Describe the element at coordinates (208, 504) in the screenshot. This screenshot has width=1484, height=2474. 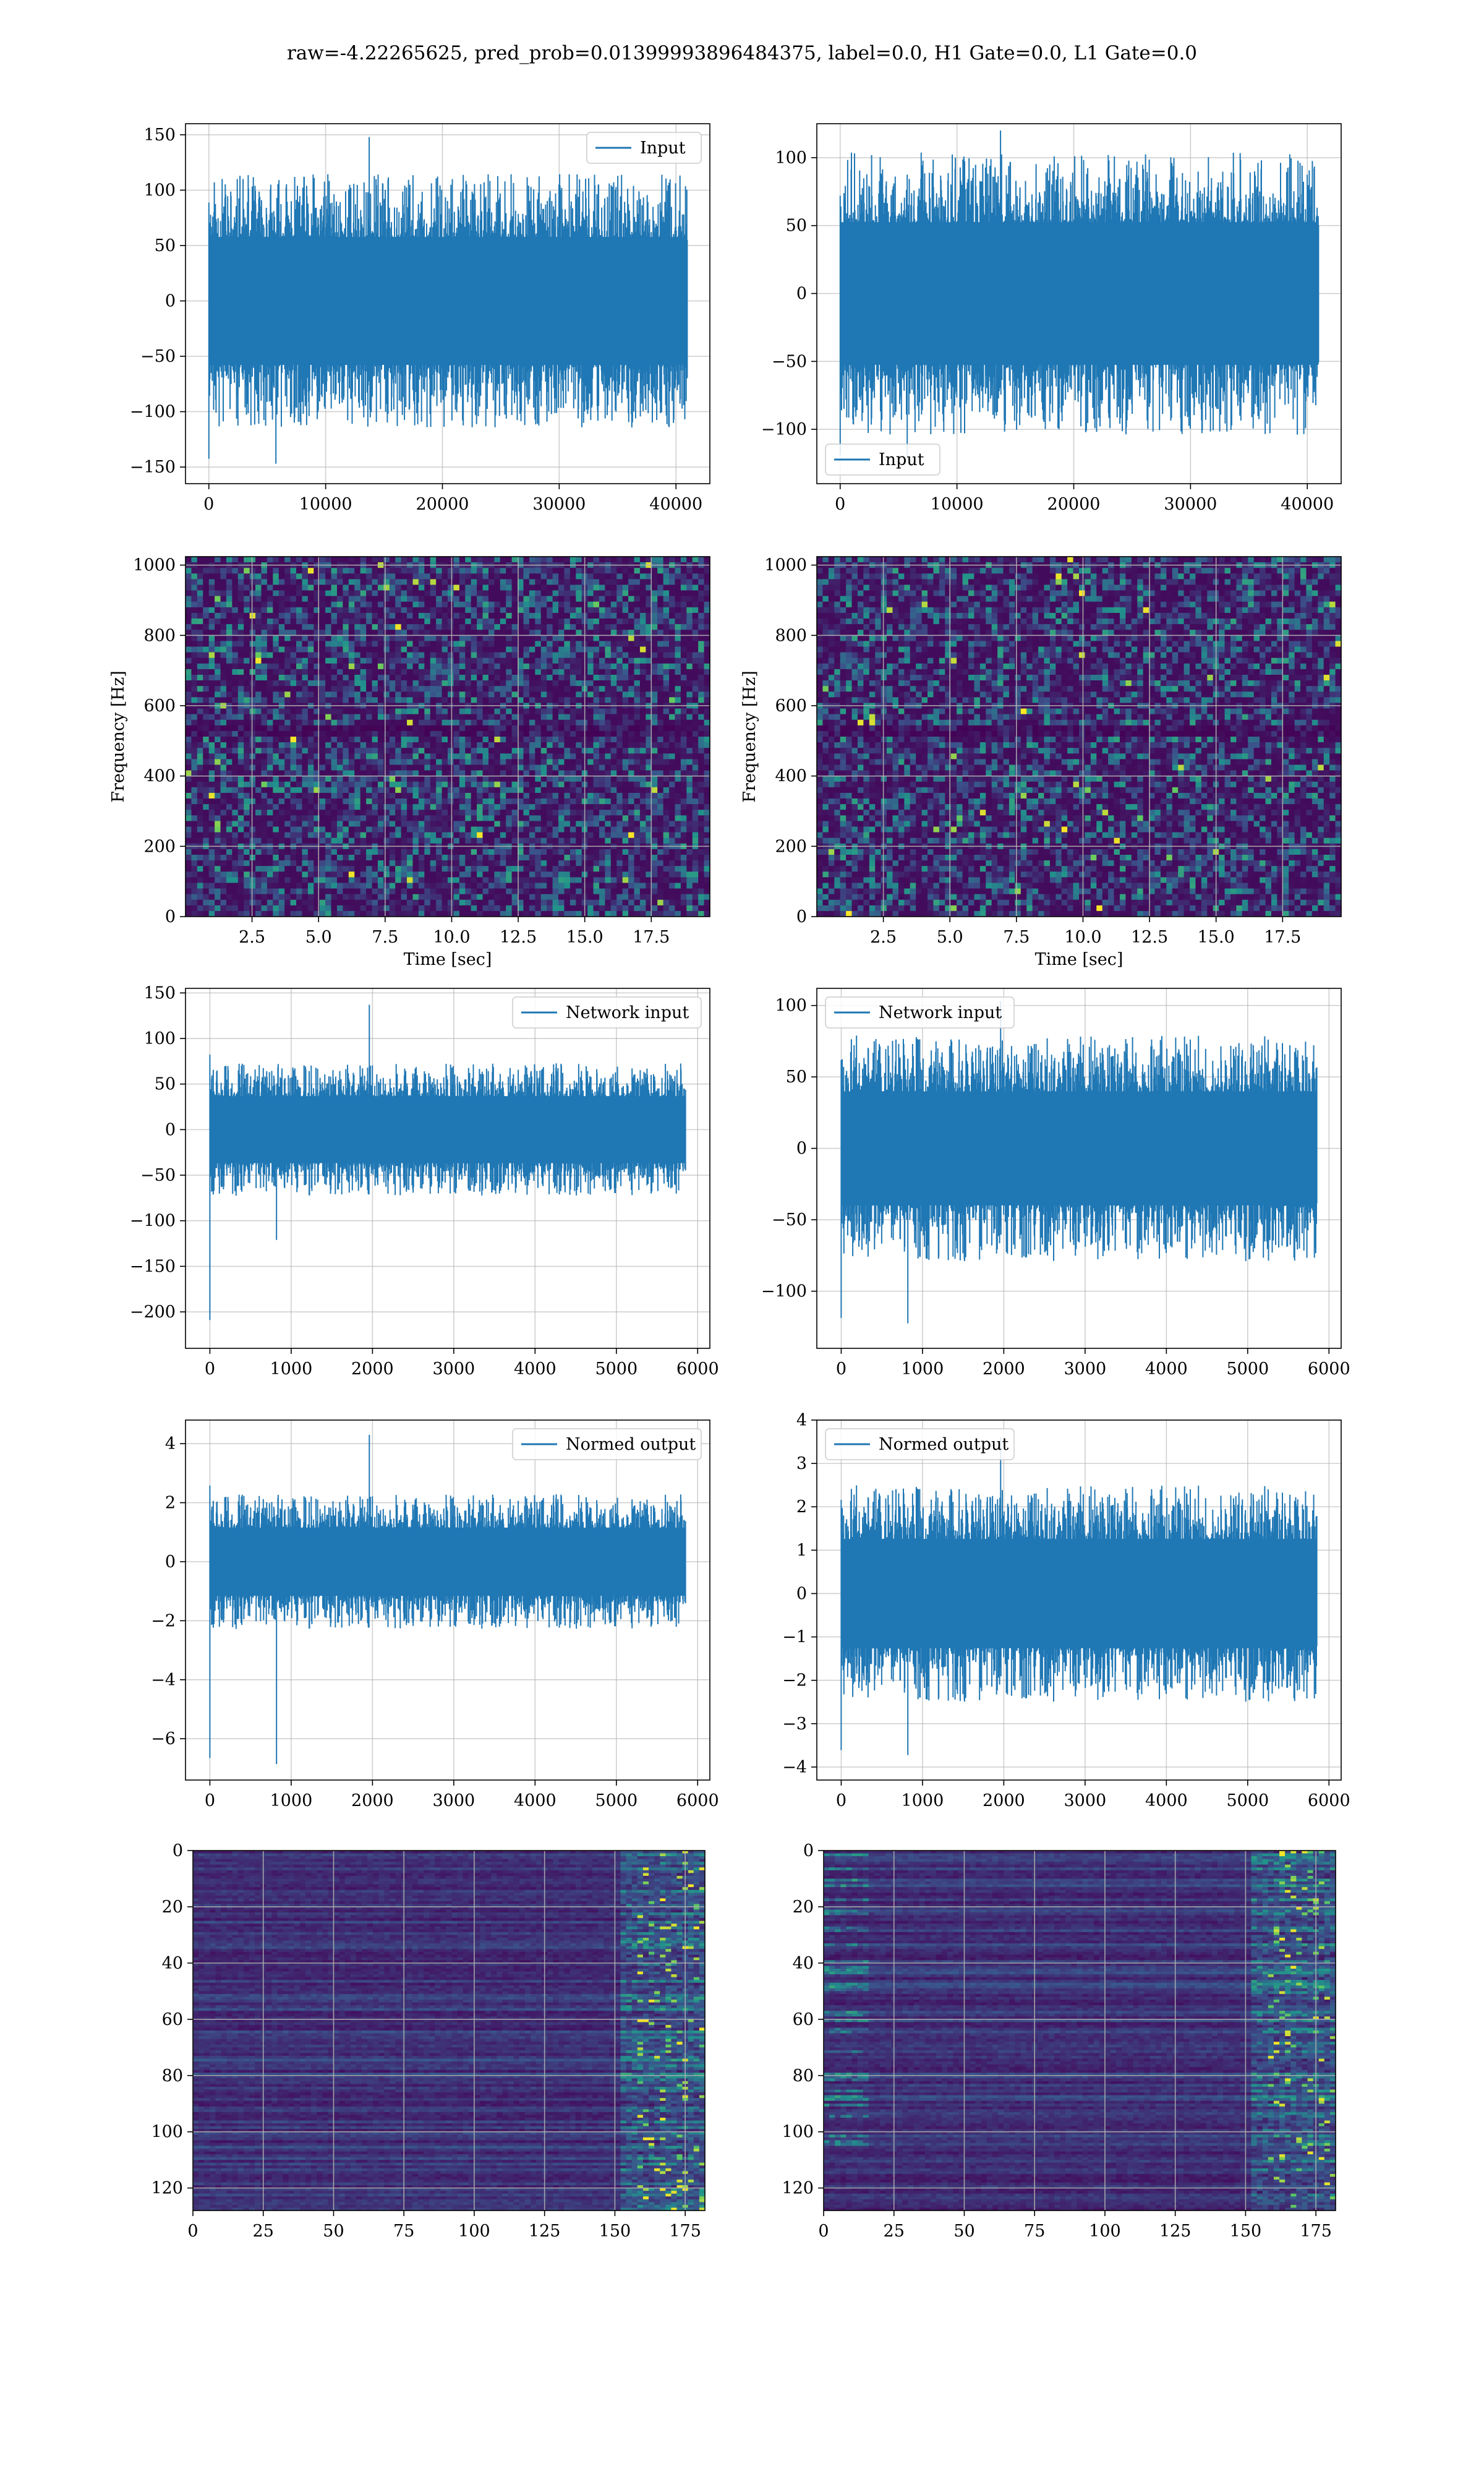
I see `x-tick-label: 0` at that location.